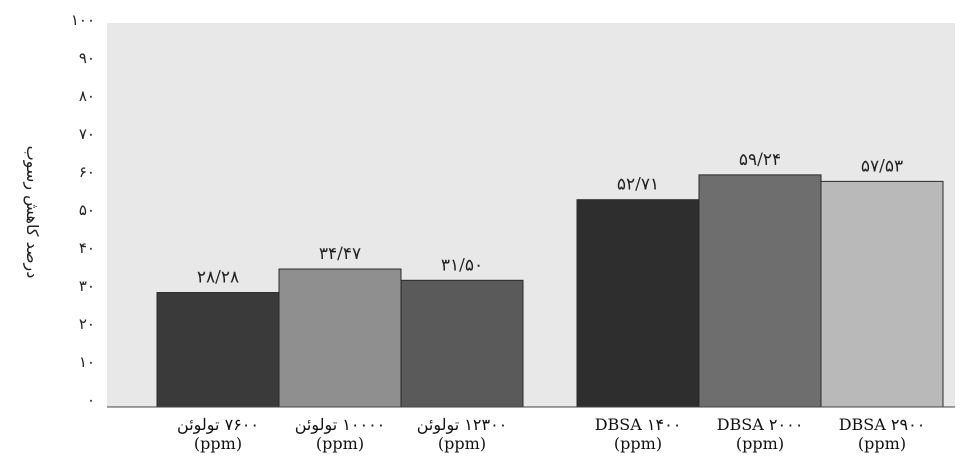 This screenshot has height=457, width=962. I want to click on y-tick-label: ۶۰, so click(87, 172).